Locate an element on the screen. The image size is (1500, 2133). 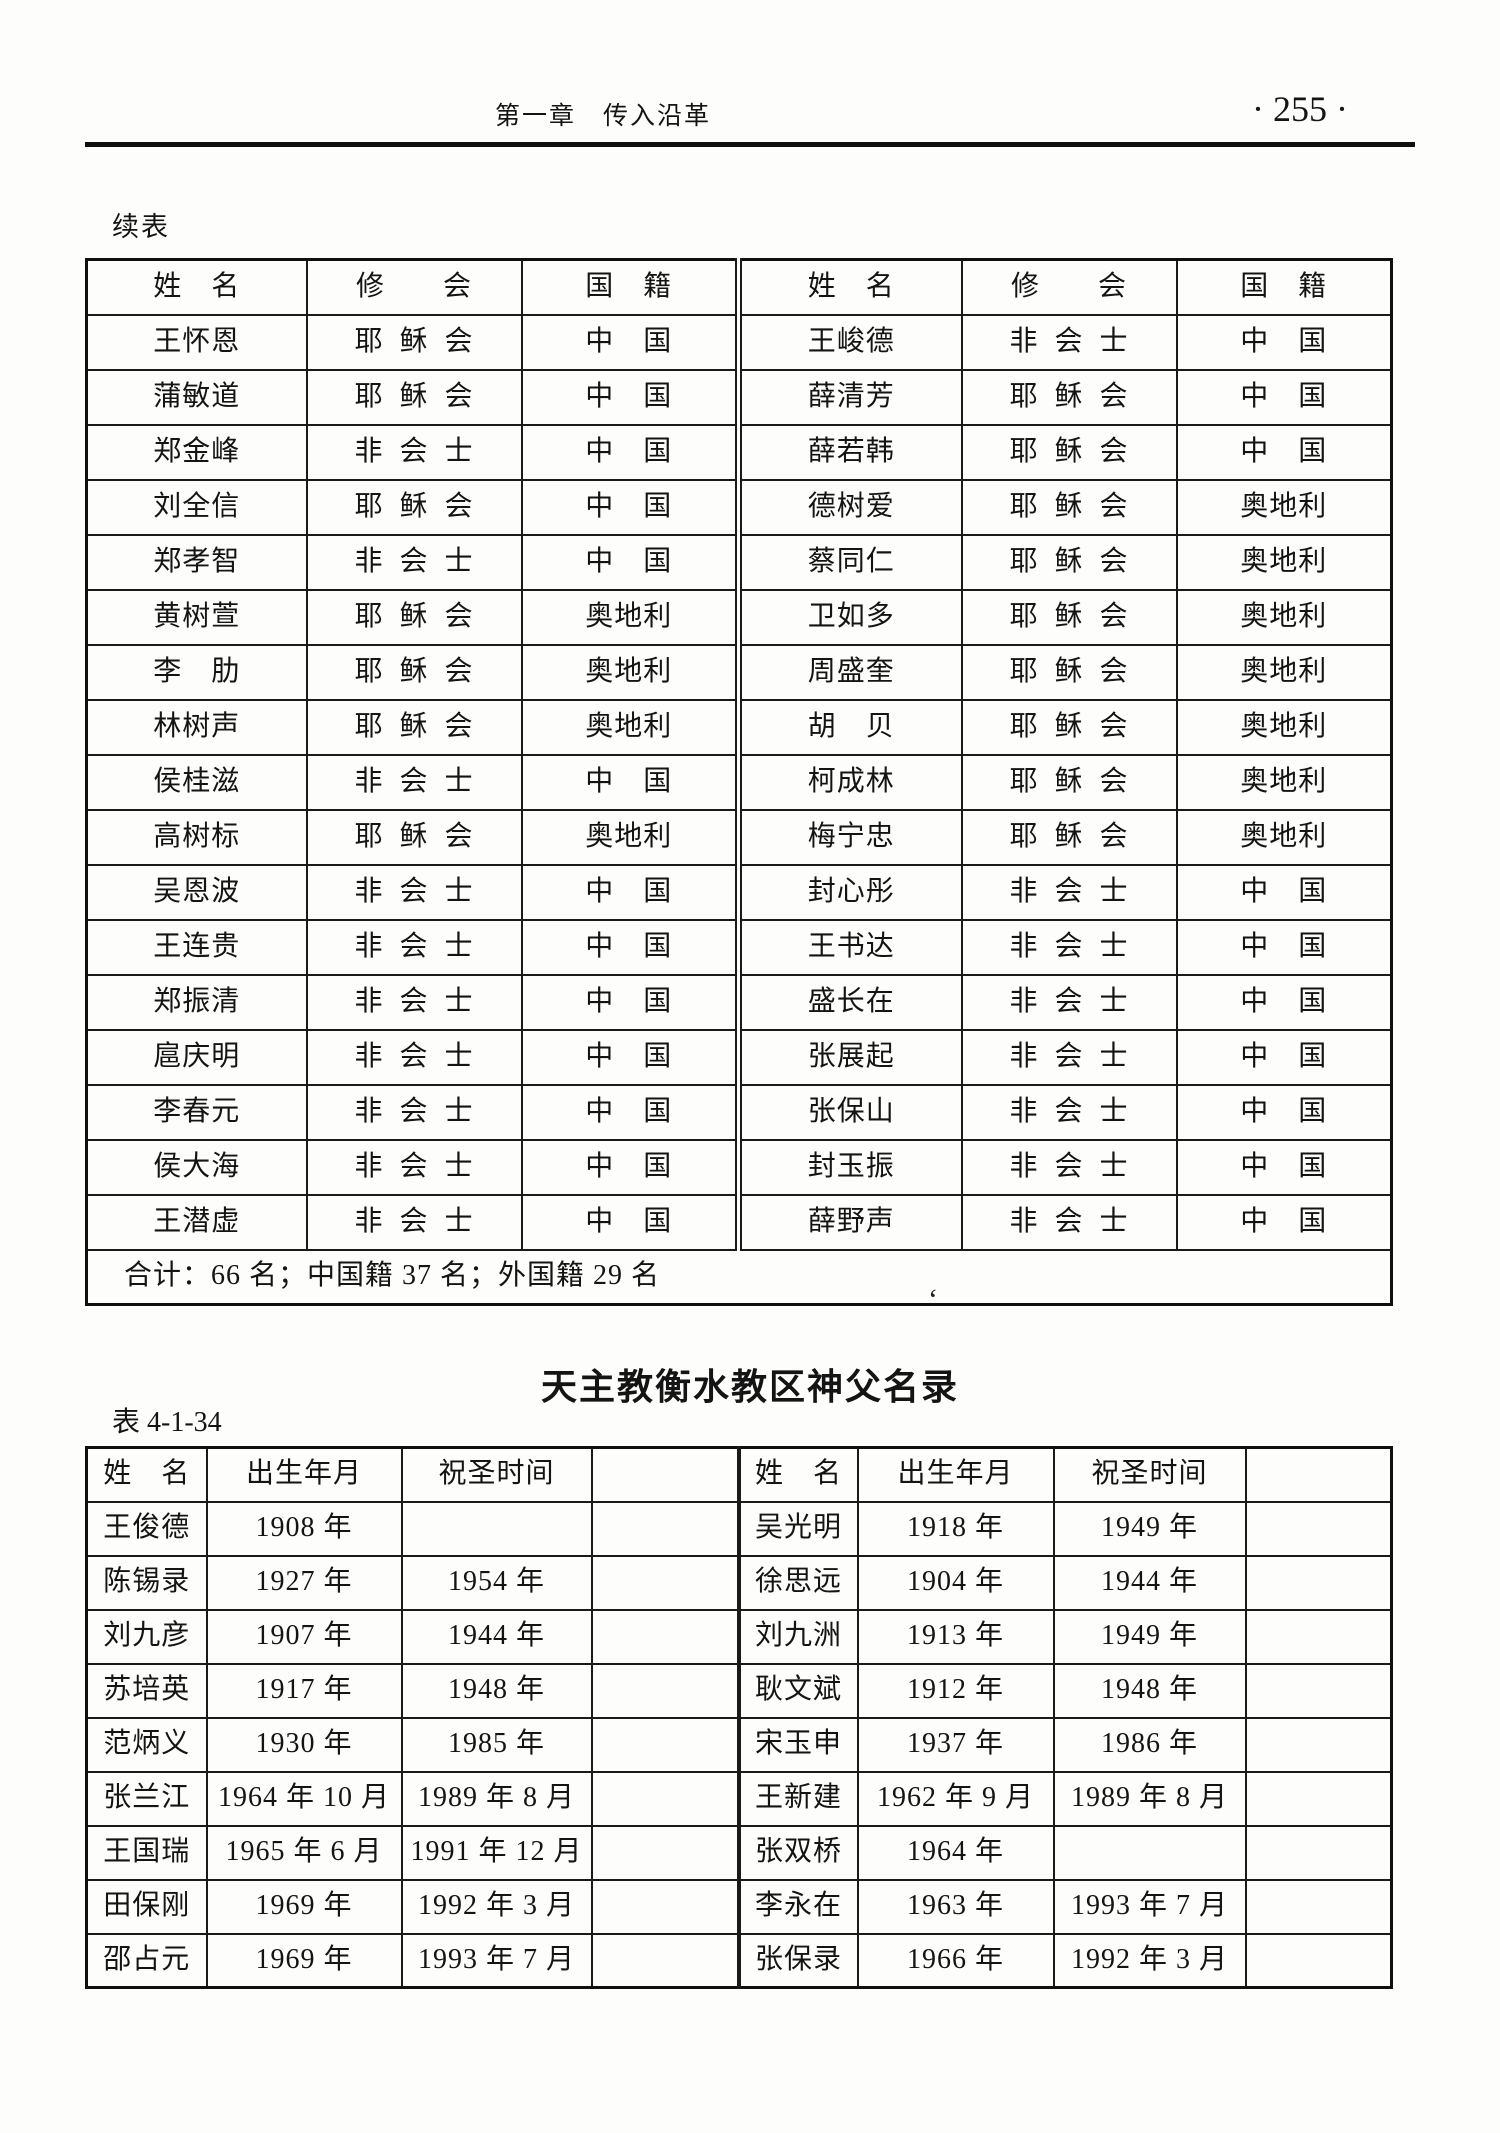
cell-birth: 1917 年 is located at coordinates (304, 1690).